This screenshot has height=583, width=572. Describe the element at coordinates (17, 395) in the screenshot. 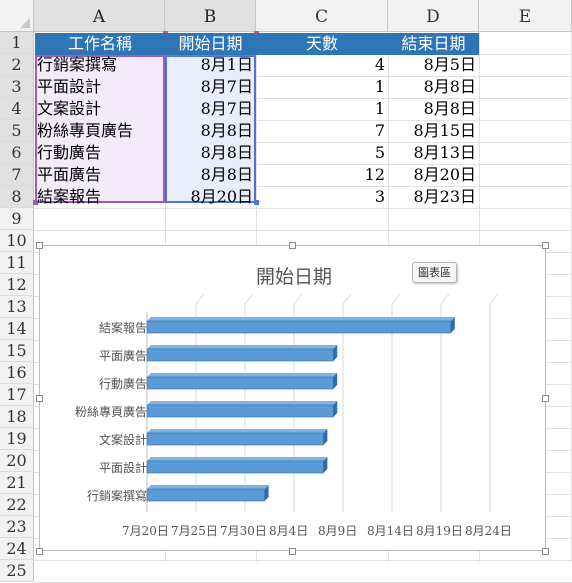

I see `row-header-17: 17` at that location.